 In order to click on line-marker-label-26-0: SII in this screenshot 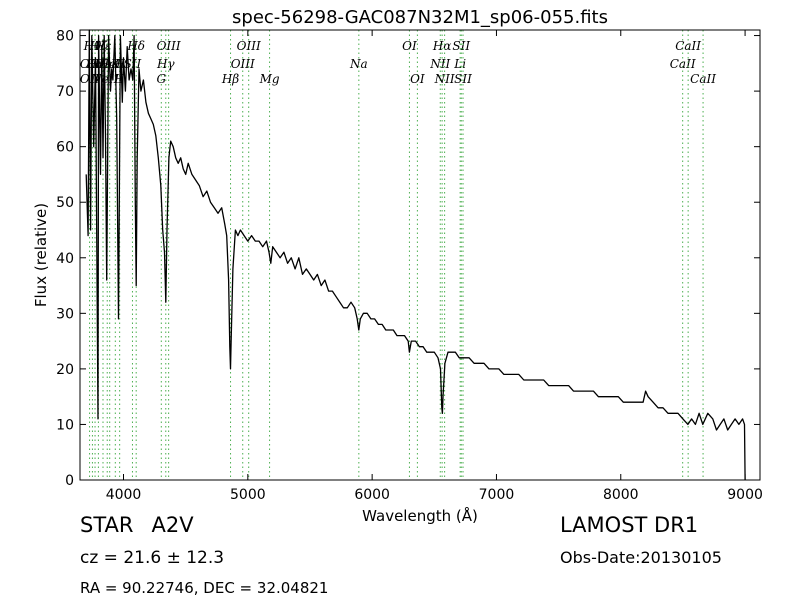, I will do `click(463, 79)`.